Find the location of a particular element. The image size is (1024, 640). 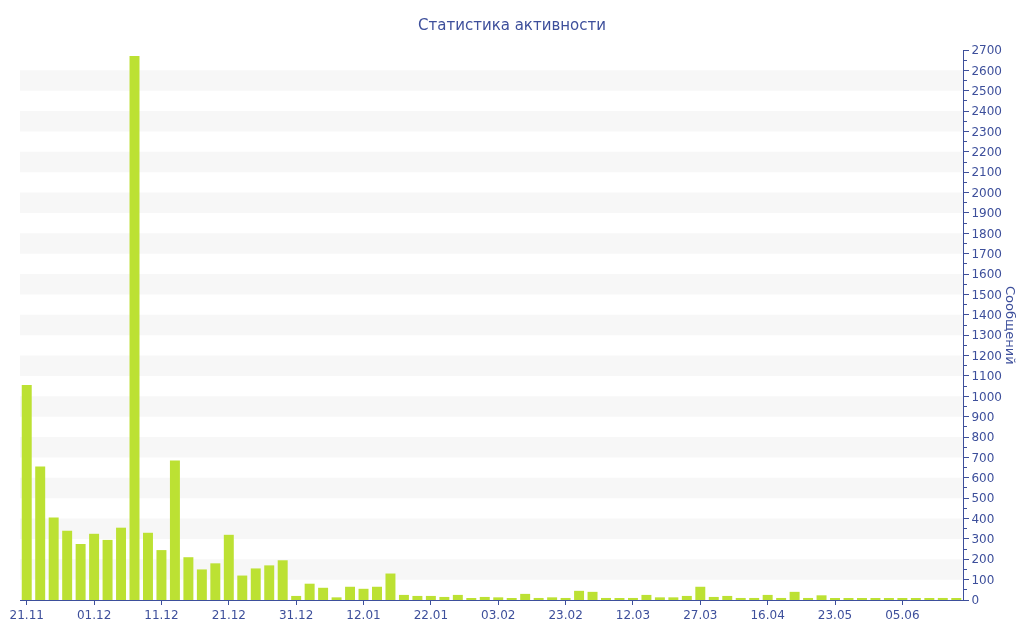

y-tick-label: 900 is located at coordinates (983, 416).